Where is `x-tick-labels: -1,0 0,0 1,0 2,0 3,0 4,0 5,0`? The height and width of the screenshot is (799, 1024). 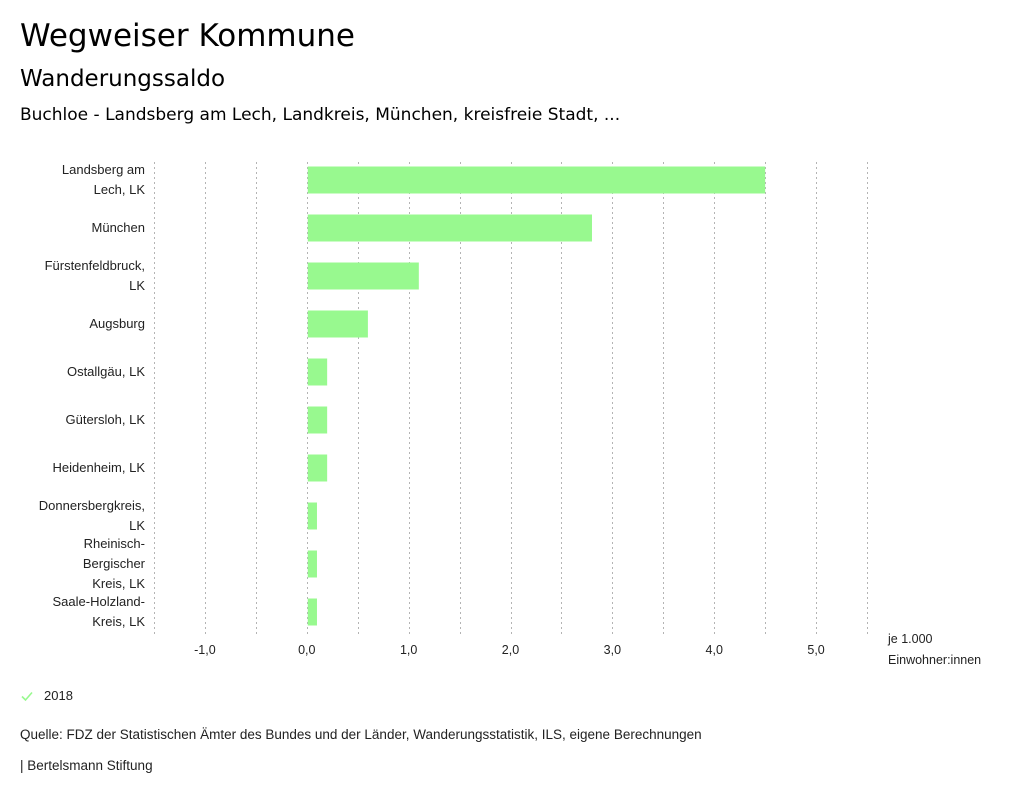 x-tick-labels: -1,0 0,0 1,0 2,0 3,0 4,0 5,0 is located at coordinates (509, 650).